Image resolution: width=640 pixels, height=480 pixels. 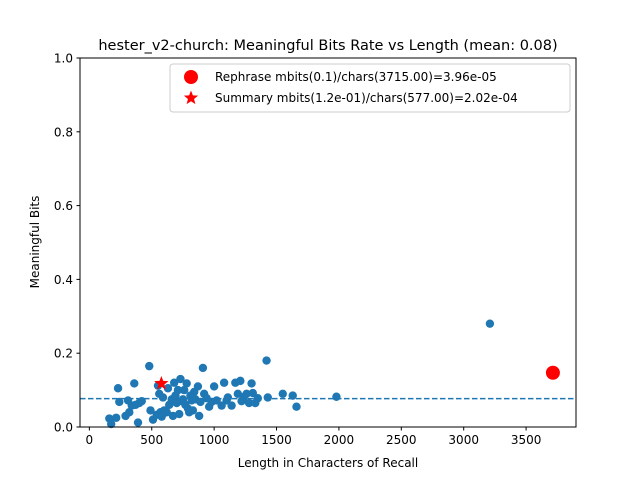 What do you see at coordinates (526, 440) in the screenshot?
I see `x-tick-label: 3500` at bounding box center [526, 440].